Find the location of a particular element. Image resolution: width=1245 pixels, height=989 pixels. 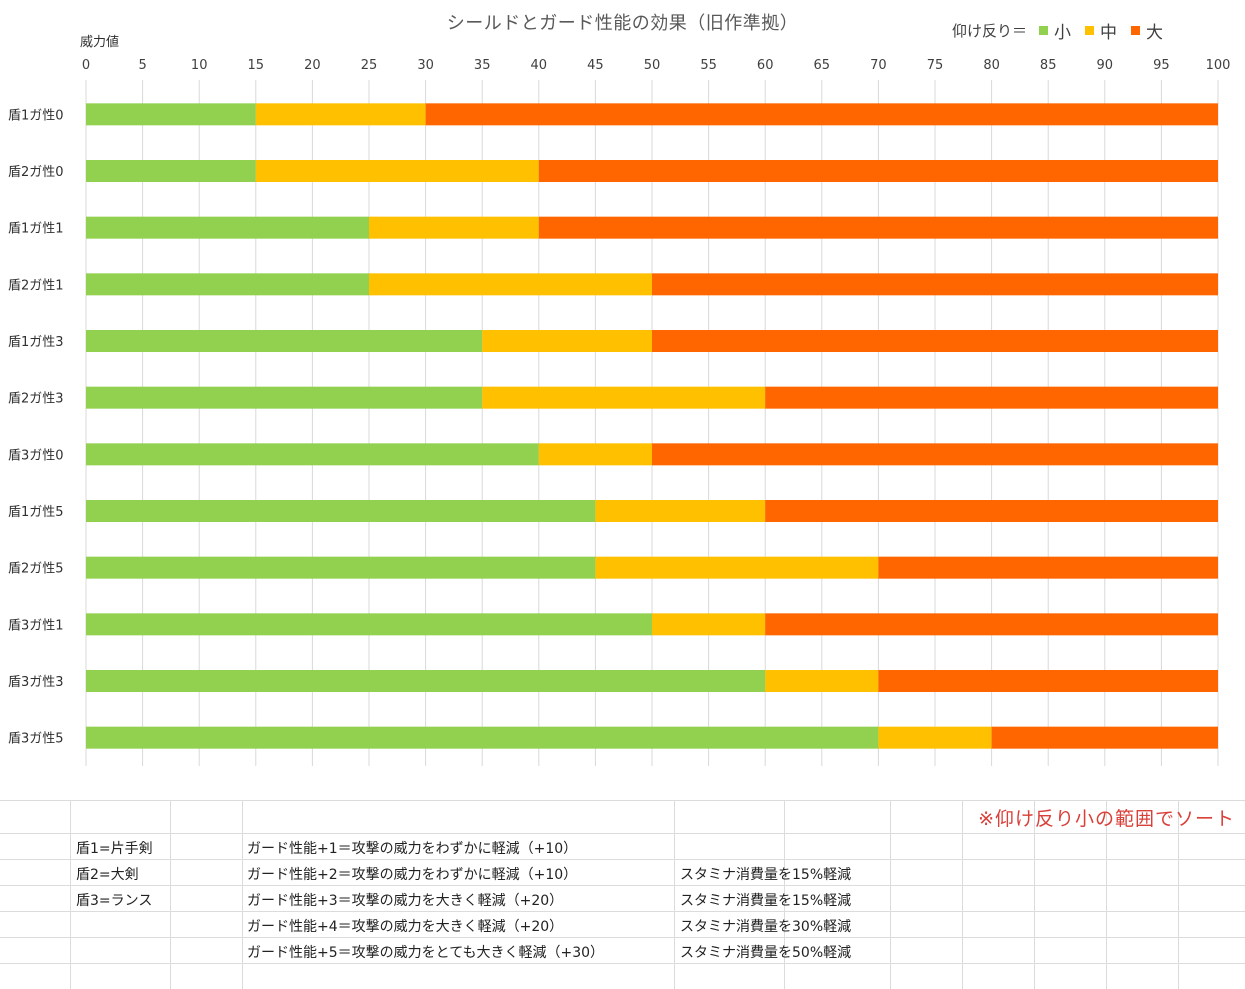

x-tick-label: 50 is located at coordinates (652, 65).